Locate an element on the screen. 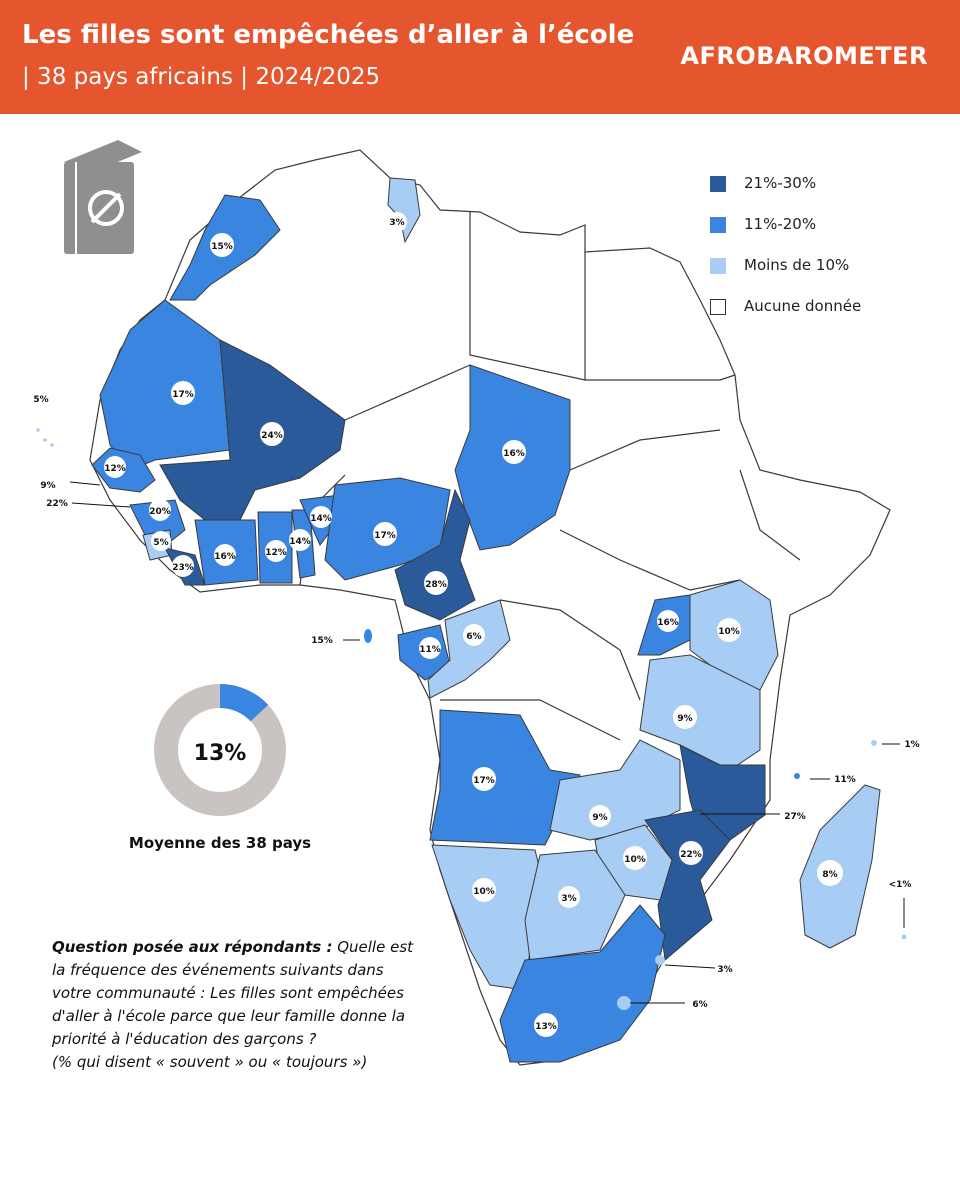 This screenshot has height=1200, width=960. country-label-sierra-leone: 5% is located at coordinates (161, 541).